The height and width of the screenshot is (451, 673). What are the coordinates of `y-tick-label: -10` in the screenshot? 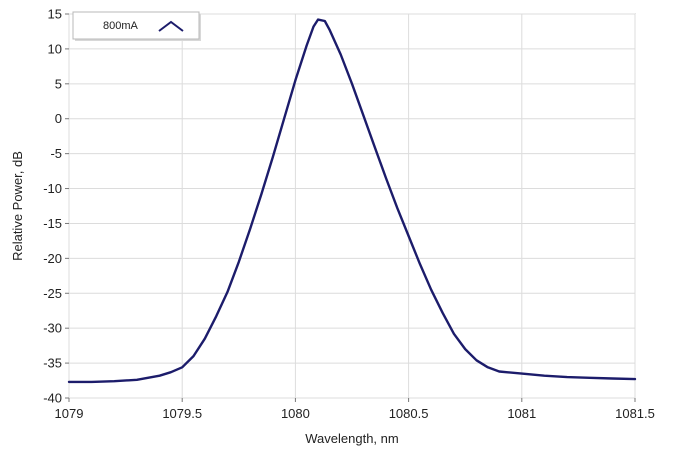 It's located at (52, 188).